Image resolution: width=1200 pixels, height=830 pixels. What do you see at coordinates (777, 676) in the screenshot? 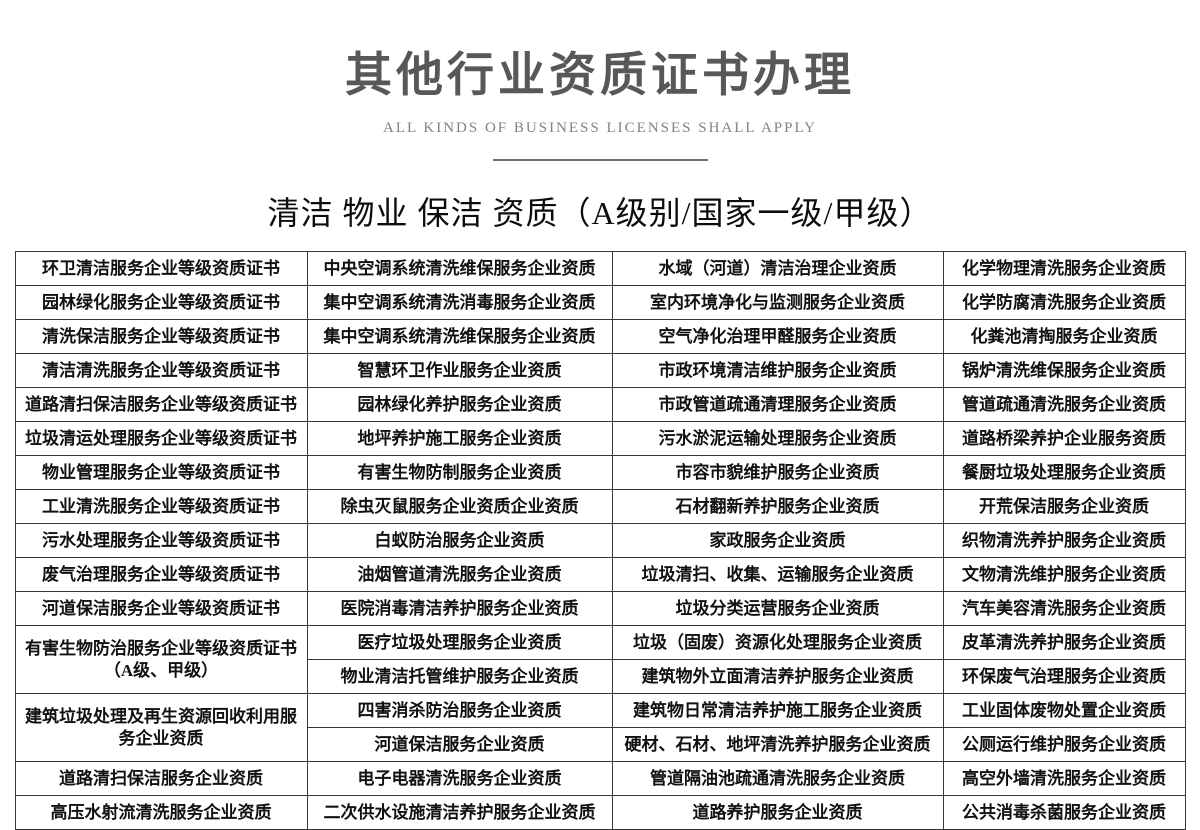
I see `table-cell: 建筑物外立面清洁养护服务企业资质` at bounding box center [777, 676].